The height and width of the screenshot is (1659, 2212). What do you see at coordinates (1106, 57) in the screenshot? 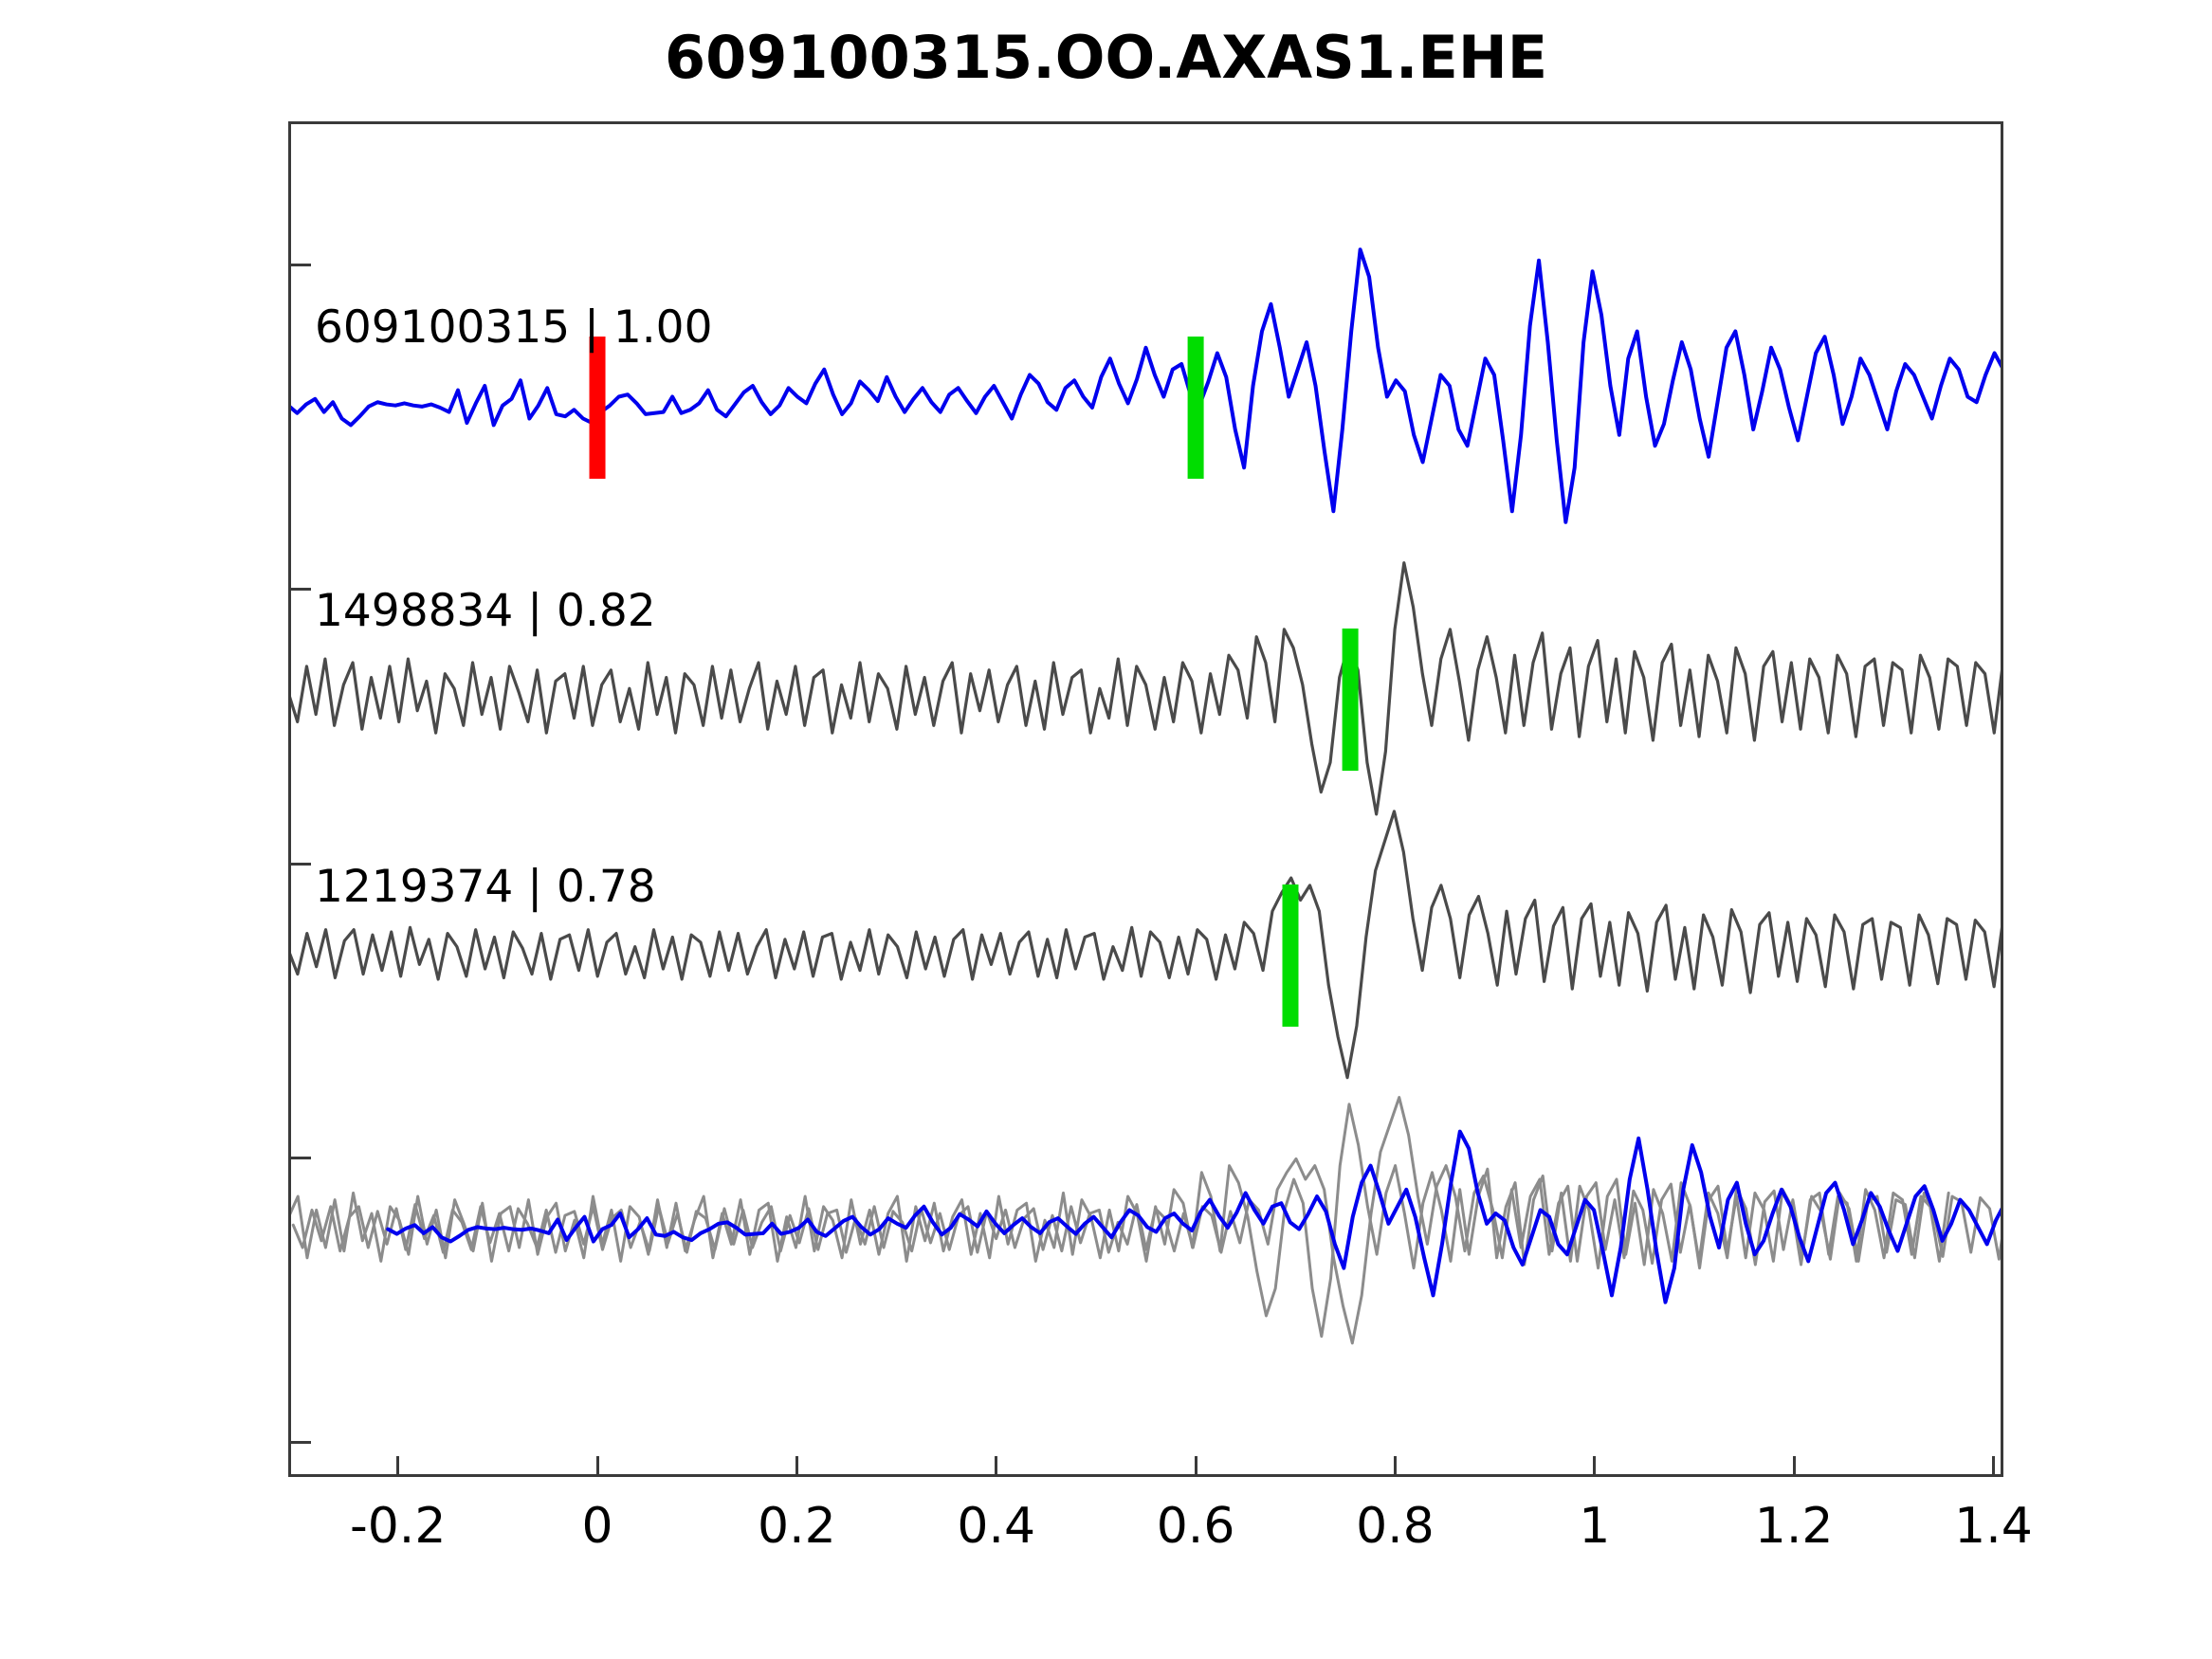
I see `page-title: 609100315.OO.AXAS1.EHE` at bounding box center [1106, 57].